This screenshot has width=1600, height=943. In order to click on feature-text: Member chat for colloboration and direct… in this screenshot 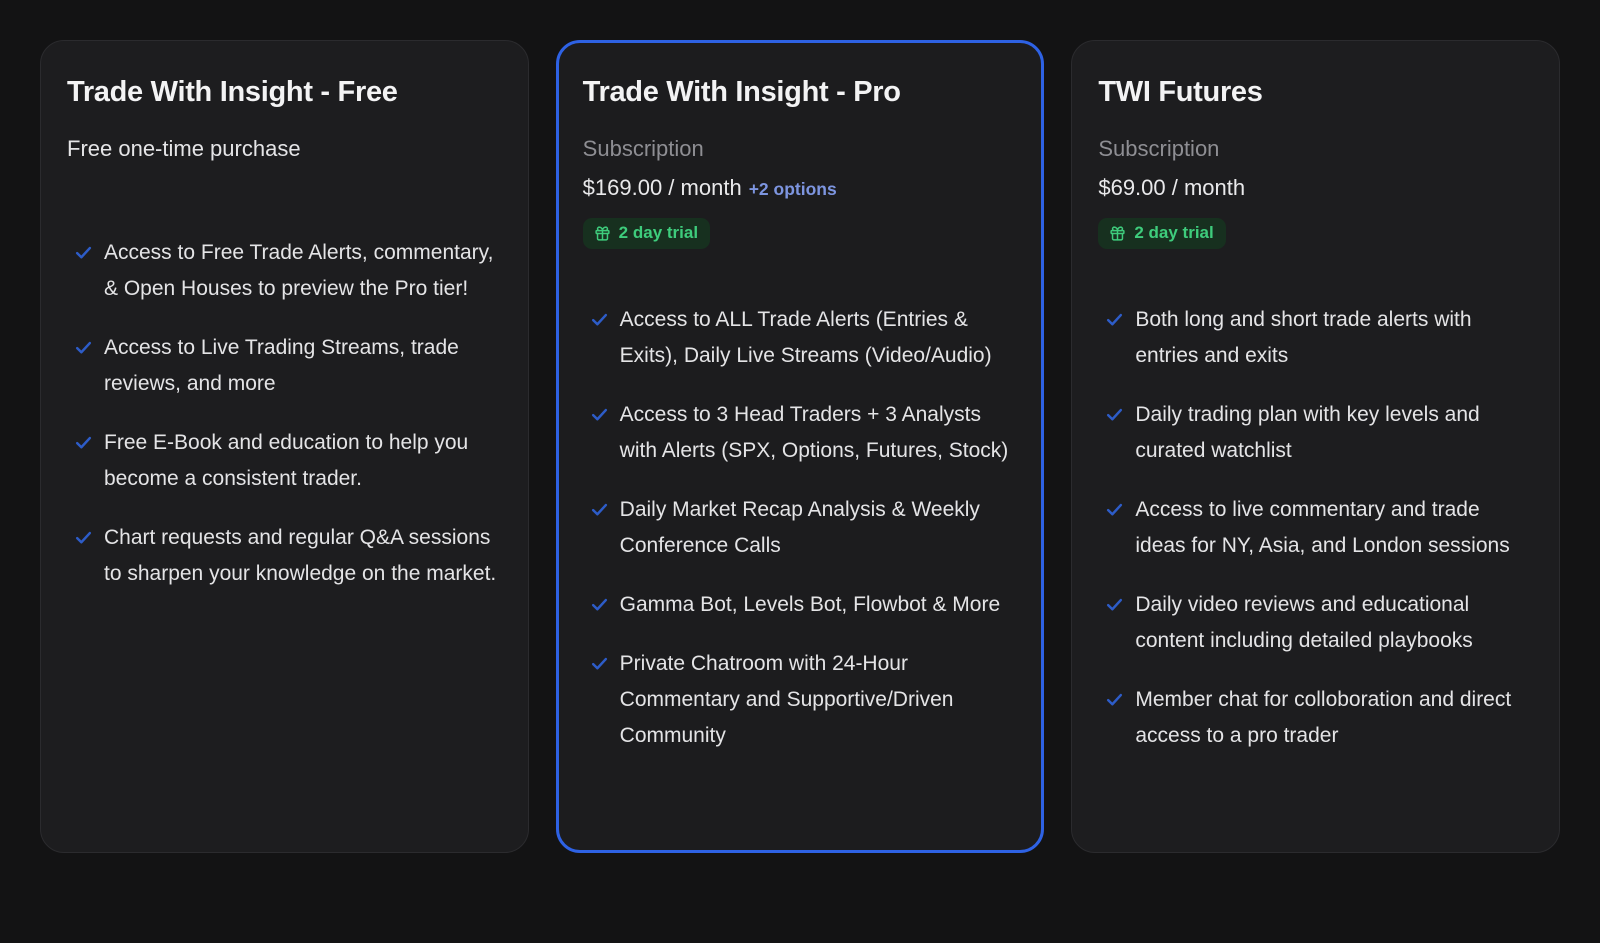, I will do `click(1323, 718)`.